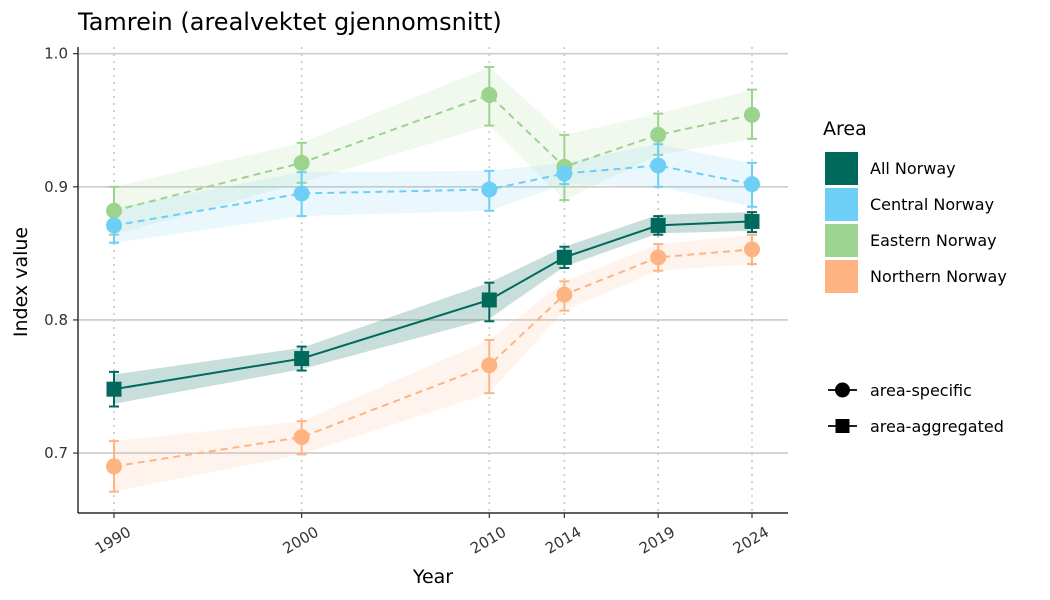 The height and width of the screenshot is (600, 1050). Describe the element at coordinates (564, 173) in the screenshot. I see `central-norway-point-2014` at that location.